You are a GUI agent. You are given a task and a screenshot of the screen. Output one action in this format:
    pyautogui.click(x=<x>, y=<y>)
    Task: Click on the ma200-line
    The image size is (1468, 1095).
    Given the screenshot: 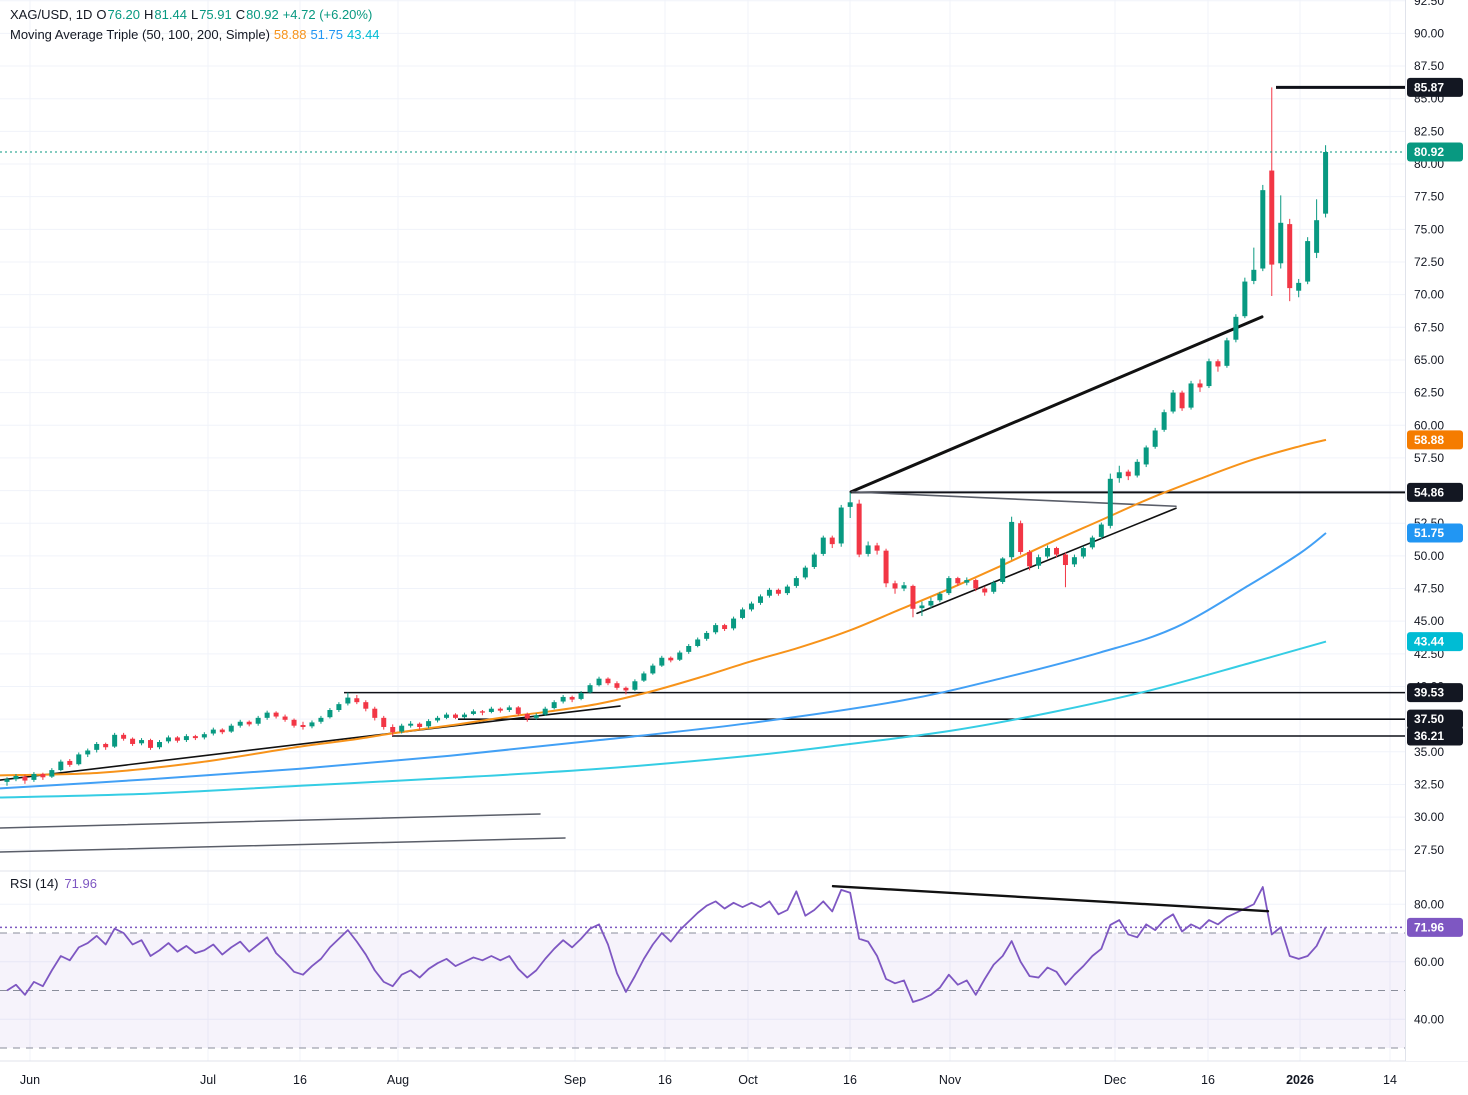 What is the action you would take?
    pyautogui.click(x=663, y=719)
    